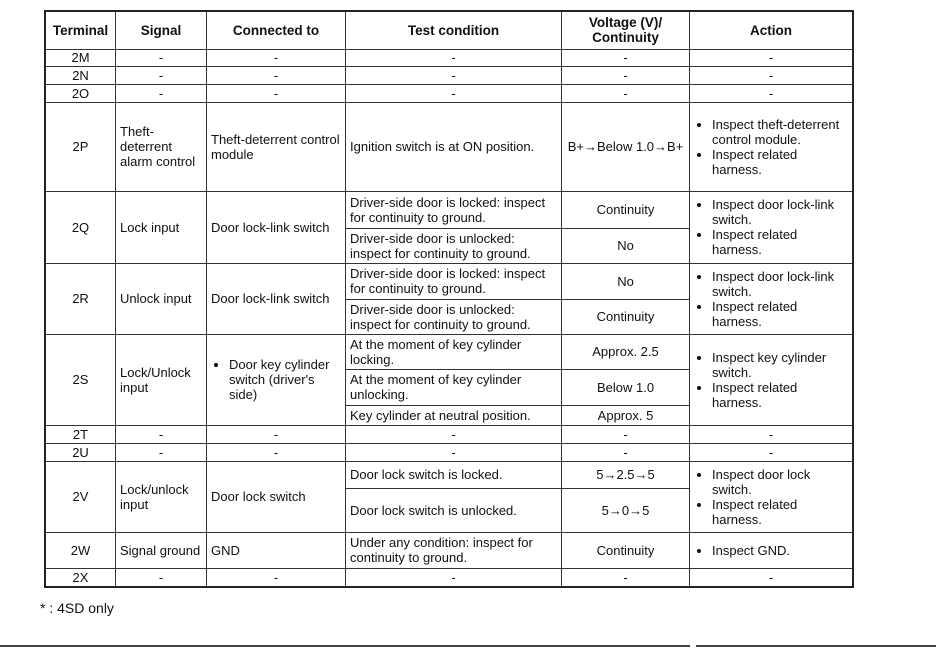  Describe the element at coordinates (80, 452) in the screenshot. I see `terminal-cell: 2U` at that location.